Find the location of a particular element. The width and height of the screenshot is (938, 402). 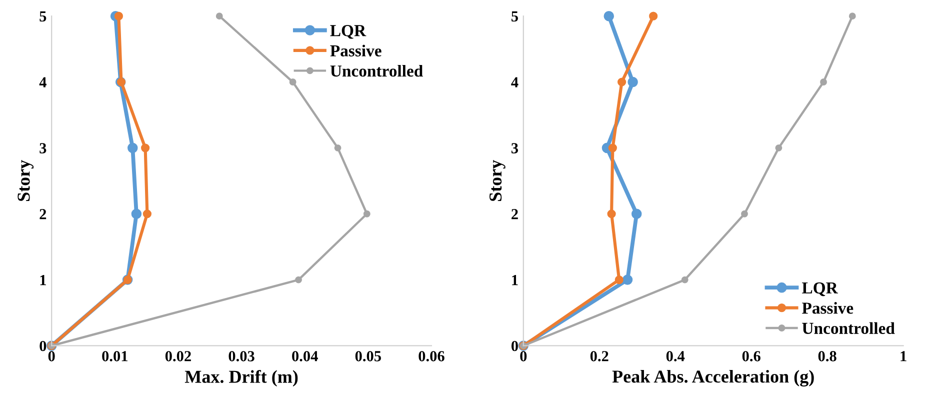

x-tick-label: 0.01 is located at coordinates (115, 356).